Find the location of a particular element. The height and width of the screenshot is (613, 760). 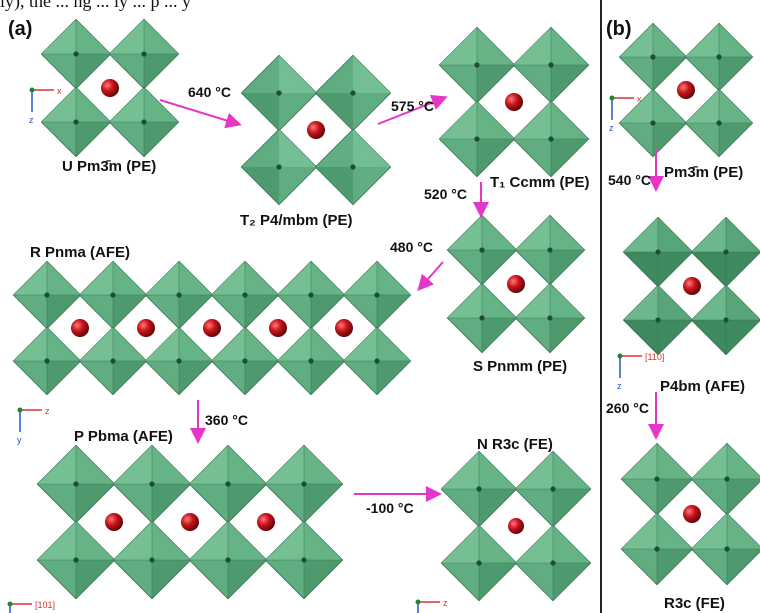

axis-label: [110] is located at coordinates (654, 357).